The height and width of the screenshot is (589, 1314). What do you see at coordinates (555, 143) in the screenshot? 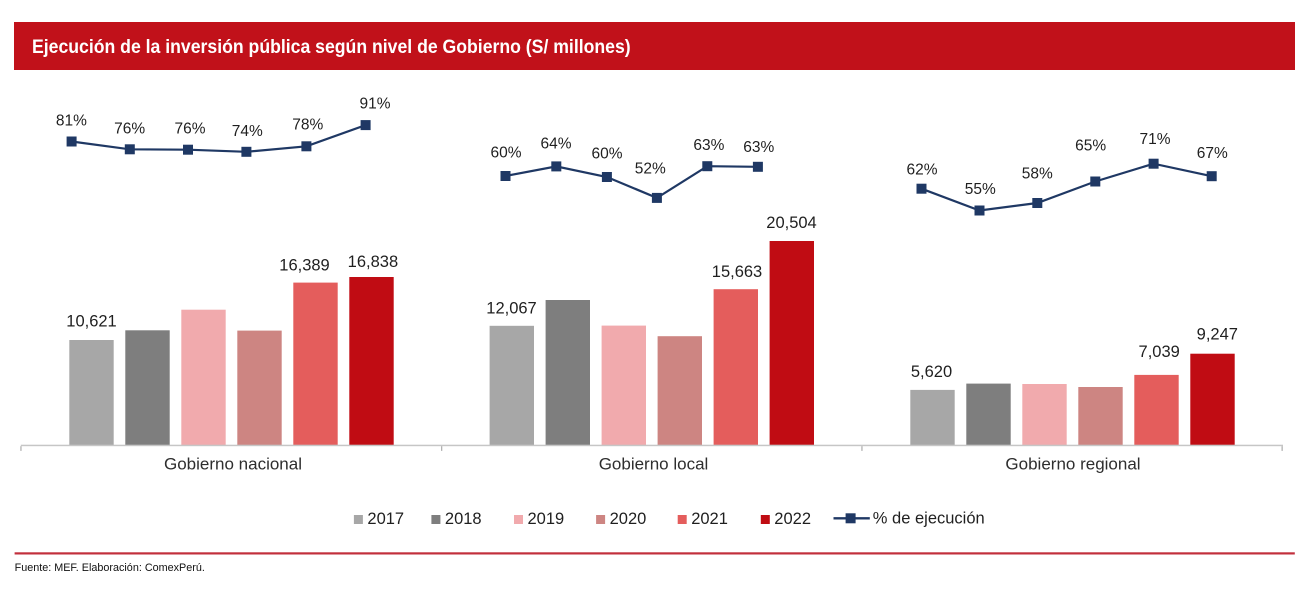
I see `svg-text: 64%` at bounding box center [555, 143].